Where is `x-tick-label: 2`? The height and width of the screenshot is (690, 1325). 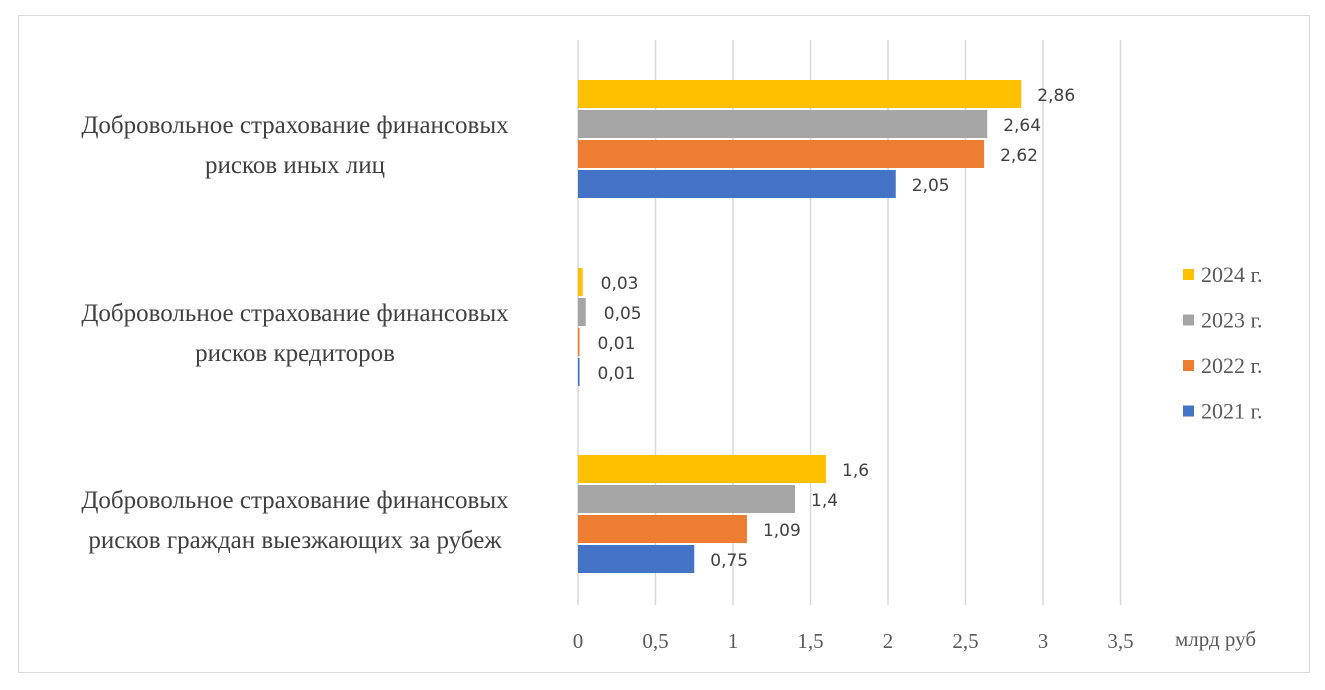
x-tick-label: 2 is located at coordinates (888, 641).